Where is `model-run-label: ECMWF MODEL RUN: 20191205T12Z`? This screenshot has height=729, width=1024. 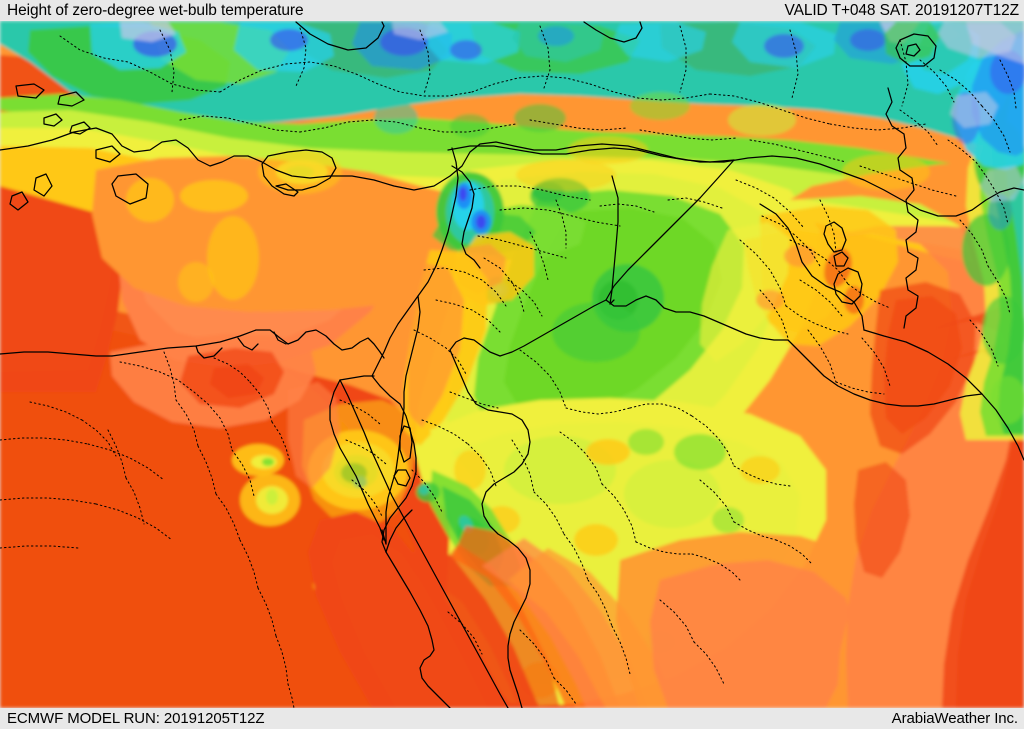 model-run-label: ECMWF MODEL RUN: 20191205T12Z is located at coordinates (136, 718).